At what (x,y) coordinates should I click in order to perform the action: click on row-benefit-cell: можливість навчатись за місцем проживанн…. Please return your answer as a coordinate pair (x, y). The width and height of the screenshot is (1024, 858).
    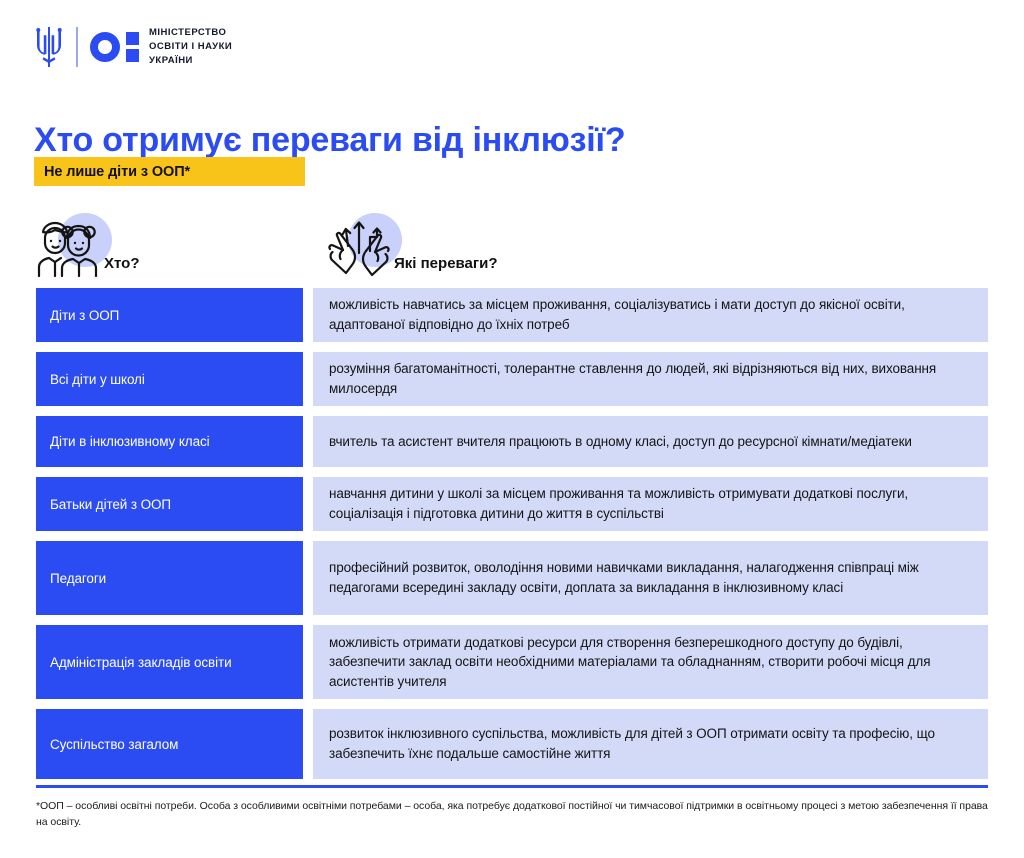
    Looking at the image, I should click on (650, 315).